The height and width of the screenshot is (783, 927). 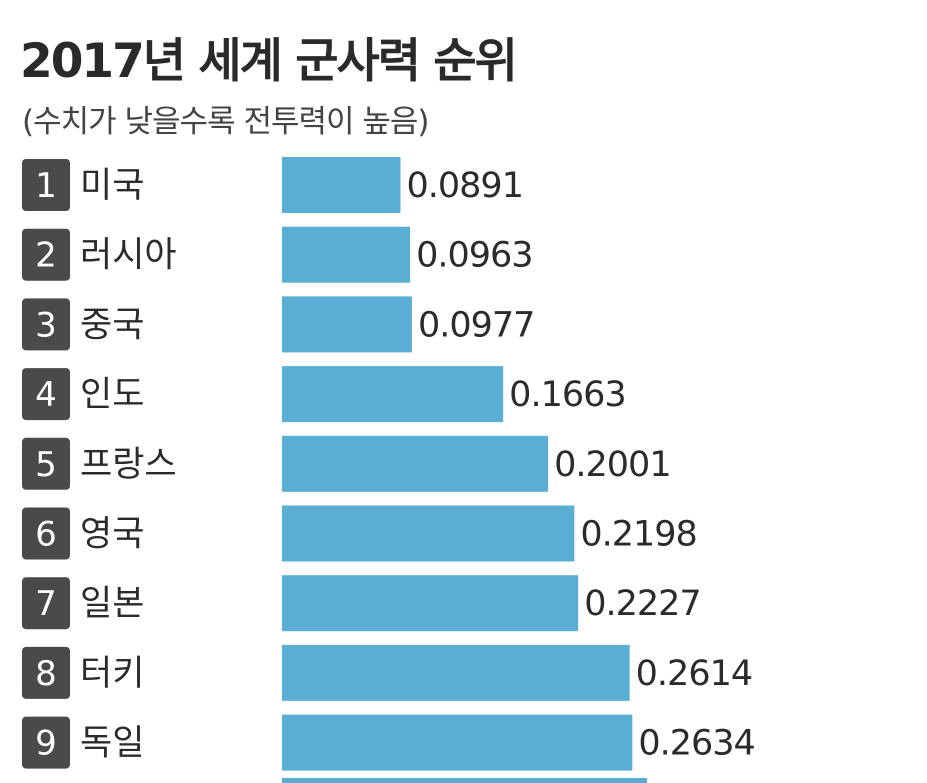 I want to click on rank-number: 4, so click(x=46, y=395).